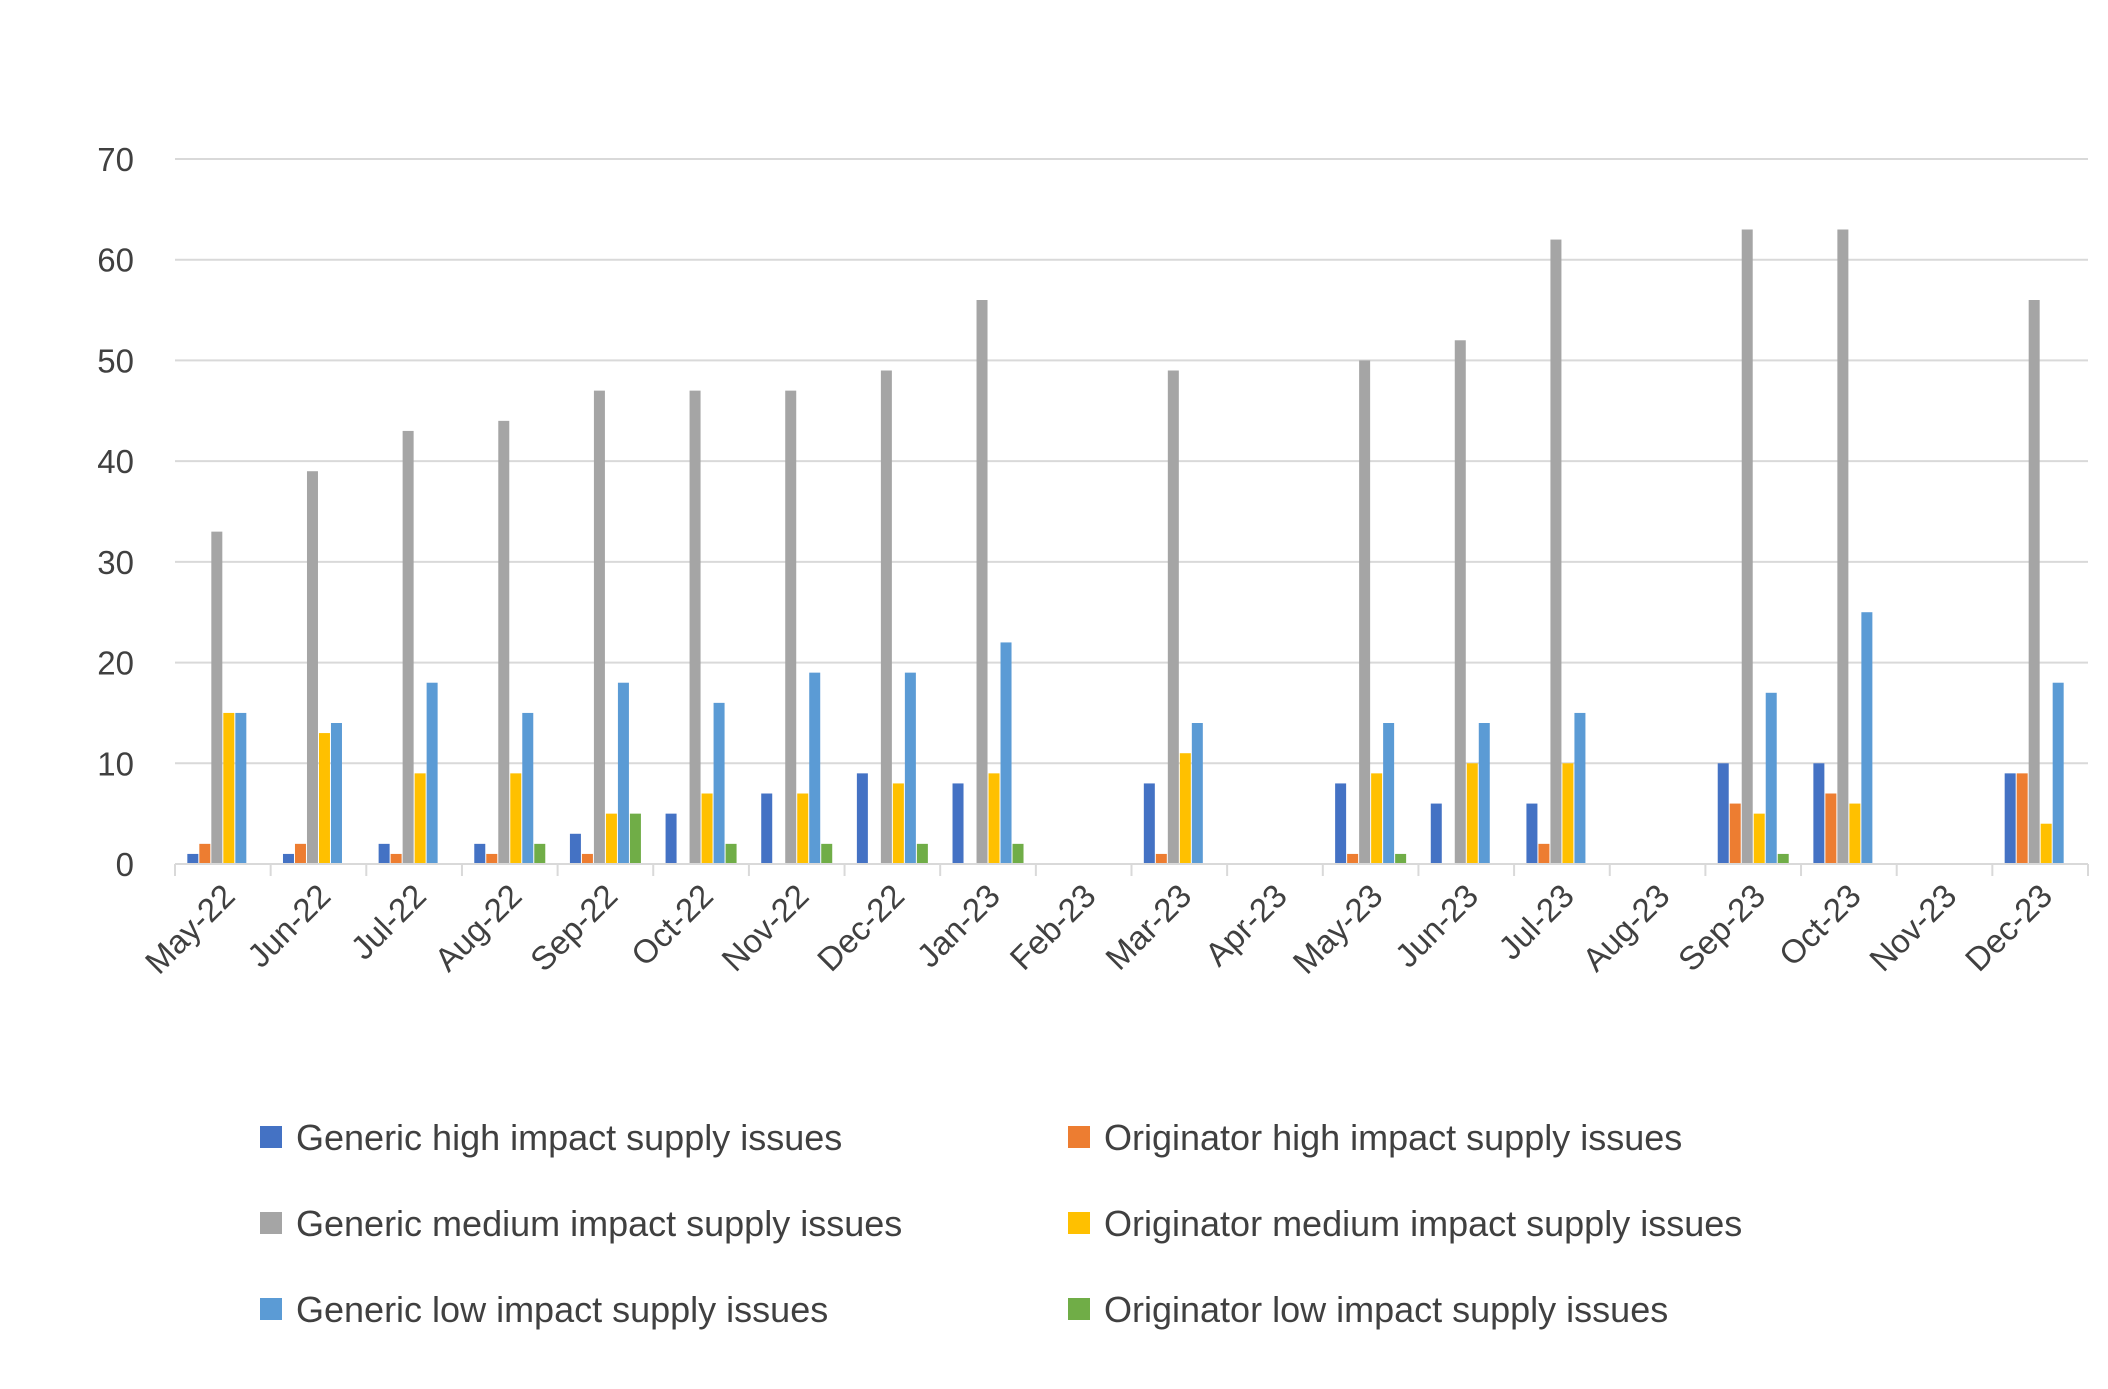 This screenshot has height=1389, width=2108. Describe the element at coordinates (1423, 1223) in the screenshot. I see `legend-label: Originator medium impact supply issues` at that location.